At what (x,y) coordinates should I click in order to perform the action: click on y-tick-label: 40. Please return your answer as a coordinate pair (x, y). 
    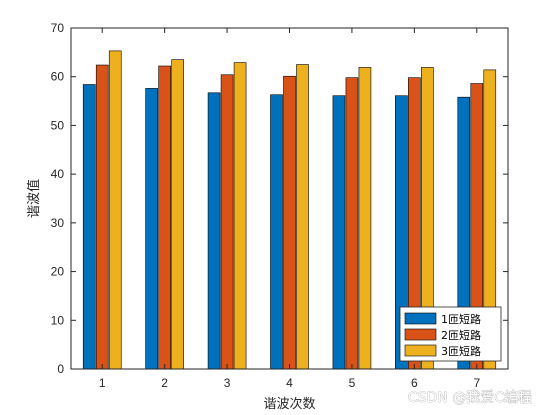
    Looking at the image, I should click on (58, 174).